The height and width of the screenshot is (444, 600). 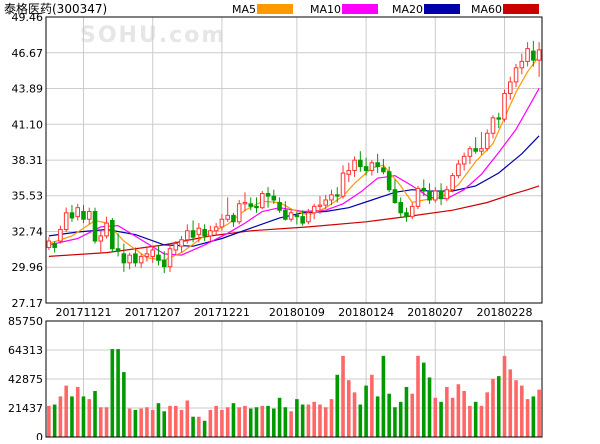 What do you see at coordinates (325, 9) in the screenshot?
I see `legend-label-ma10: MA10` at bounding box center [325, 9].